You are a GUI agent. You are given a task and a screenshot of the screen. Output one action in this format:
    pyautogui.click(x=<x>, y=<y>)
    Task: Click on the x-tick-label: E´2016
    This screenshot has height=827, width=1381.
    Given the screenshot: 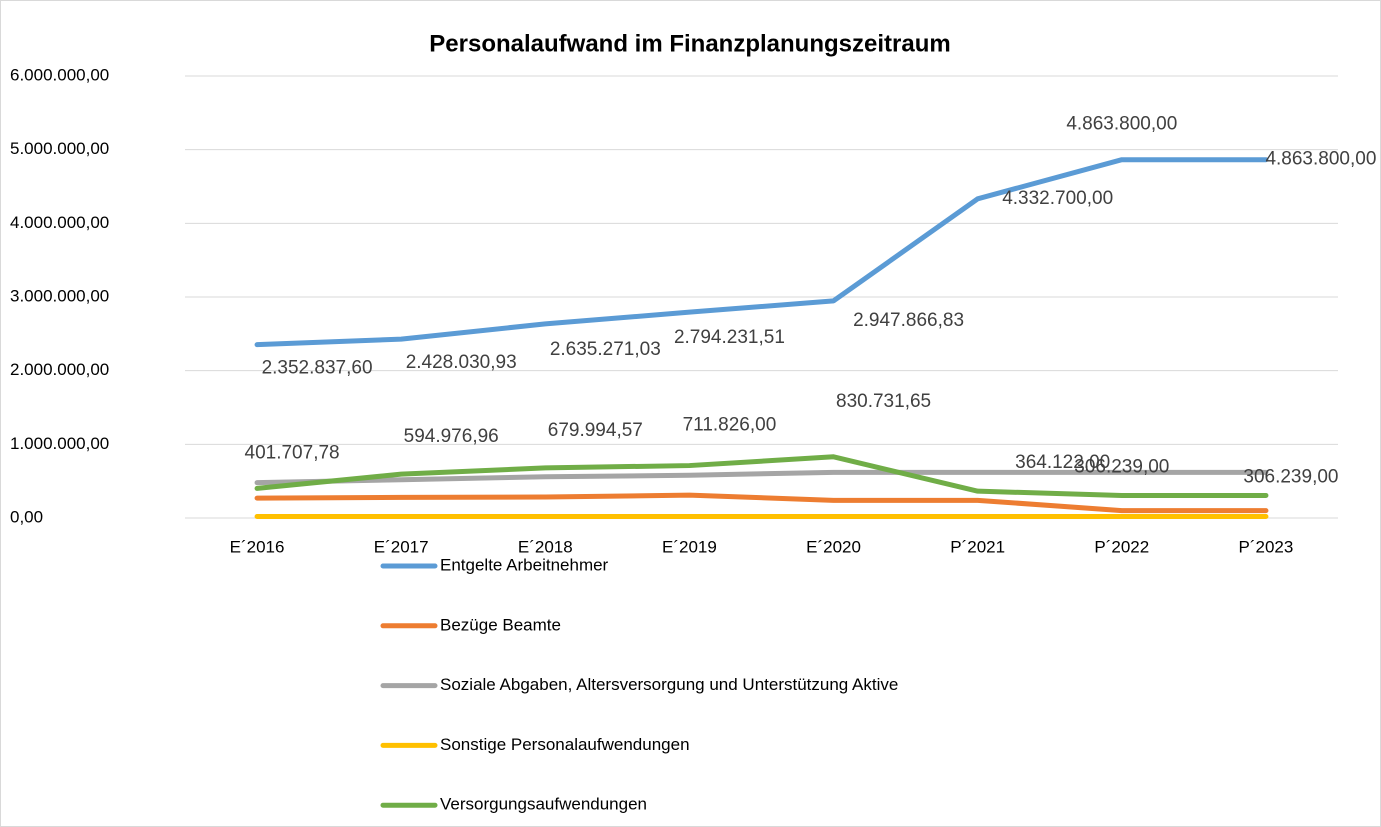 What is the action you would take?
    pyautogui.click(x=257, y=546)
    